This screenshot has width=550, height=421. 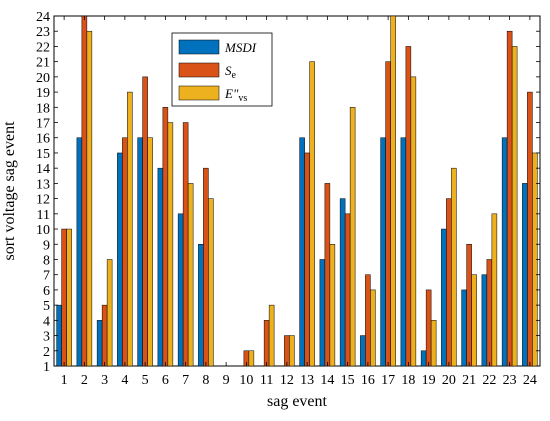 I want to click on y-tick-label: 14, so click(x=43, y=169).